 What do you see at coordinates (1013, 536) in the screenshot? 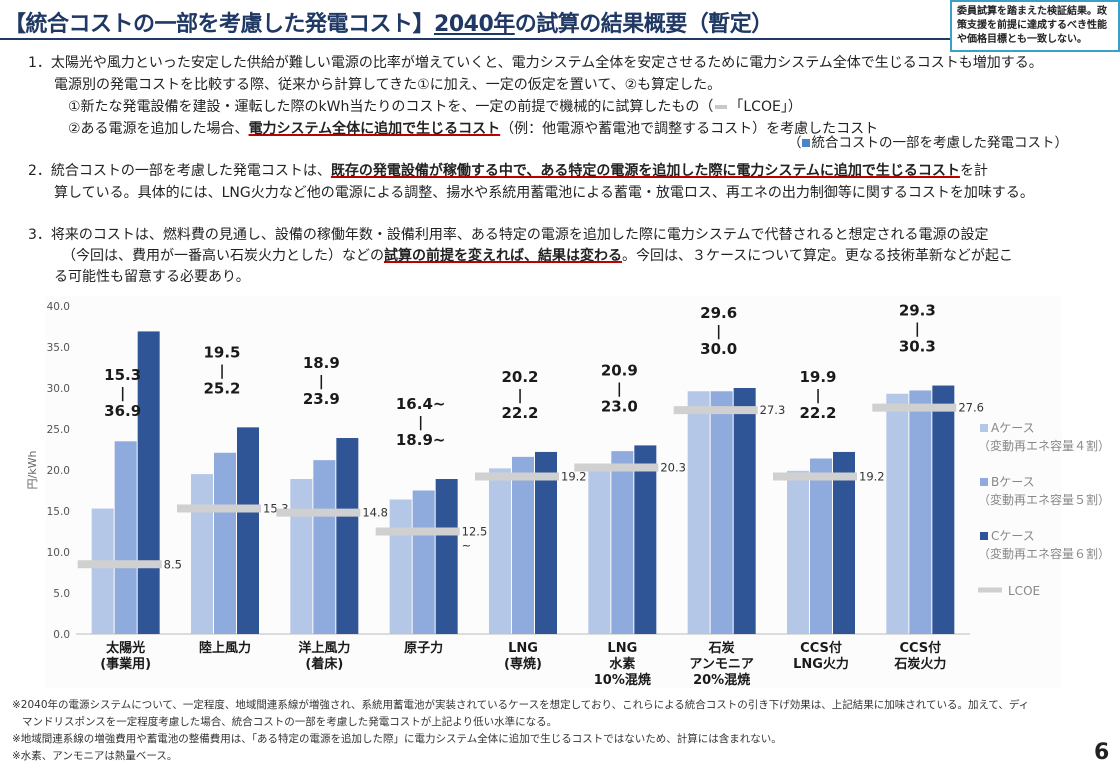
I see `legend-label: Cケース` at bounding box center [1013, 536].